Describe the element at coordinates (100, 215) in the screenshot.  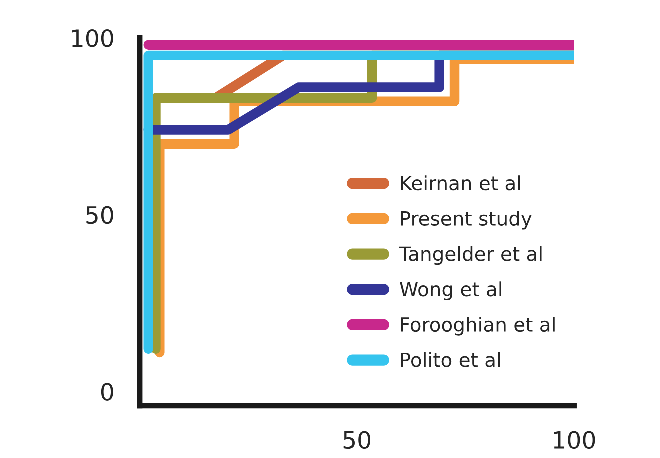
I see `y-tick-label: 50` at that location.